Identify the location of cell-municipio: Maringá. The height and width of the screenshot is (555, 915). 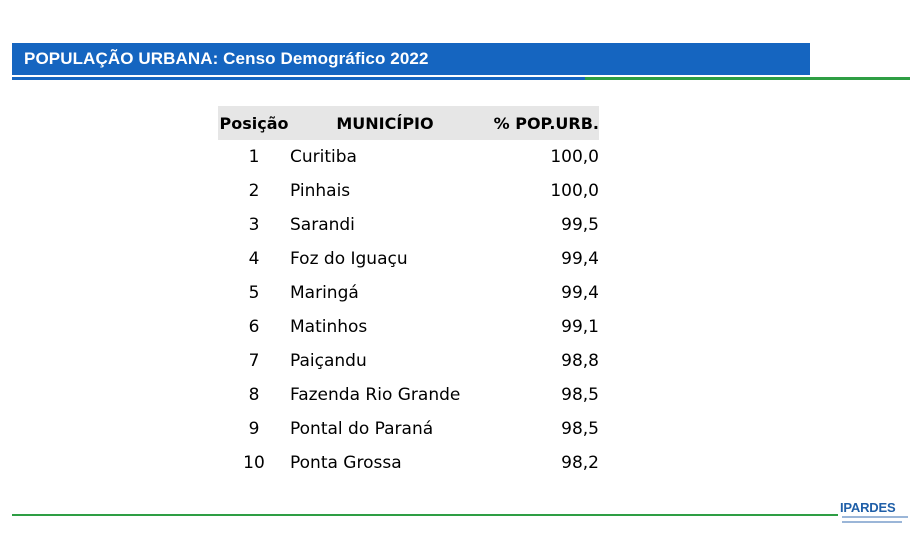
(324, 293).